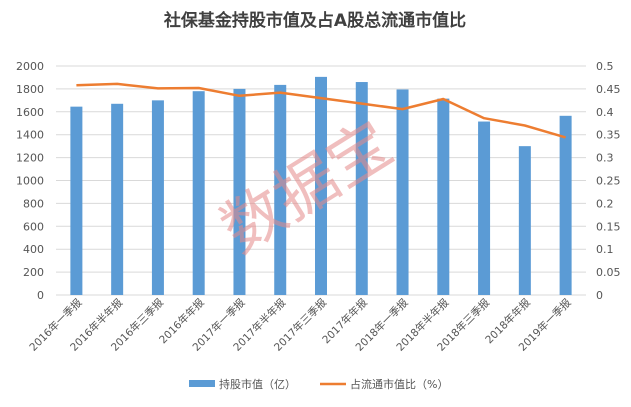  Describe the element at coordinates (202, 383) in the screenshot. I see `legend-swatch-bar` at that location.